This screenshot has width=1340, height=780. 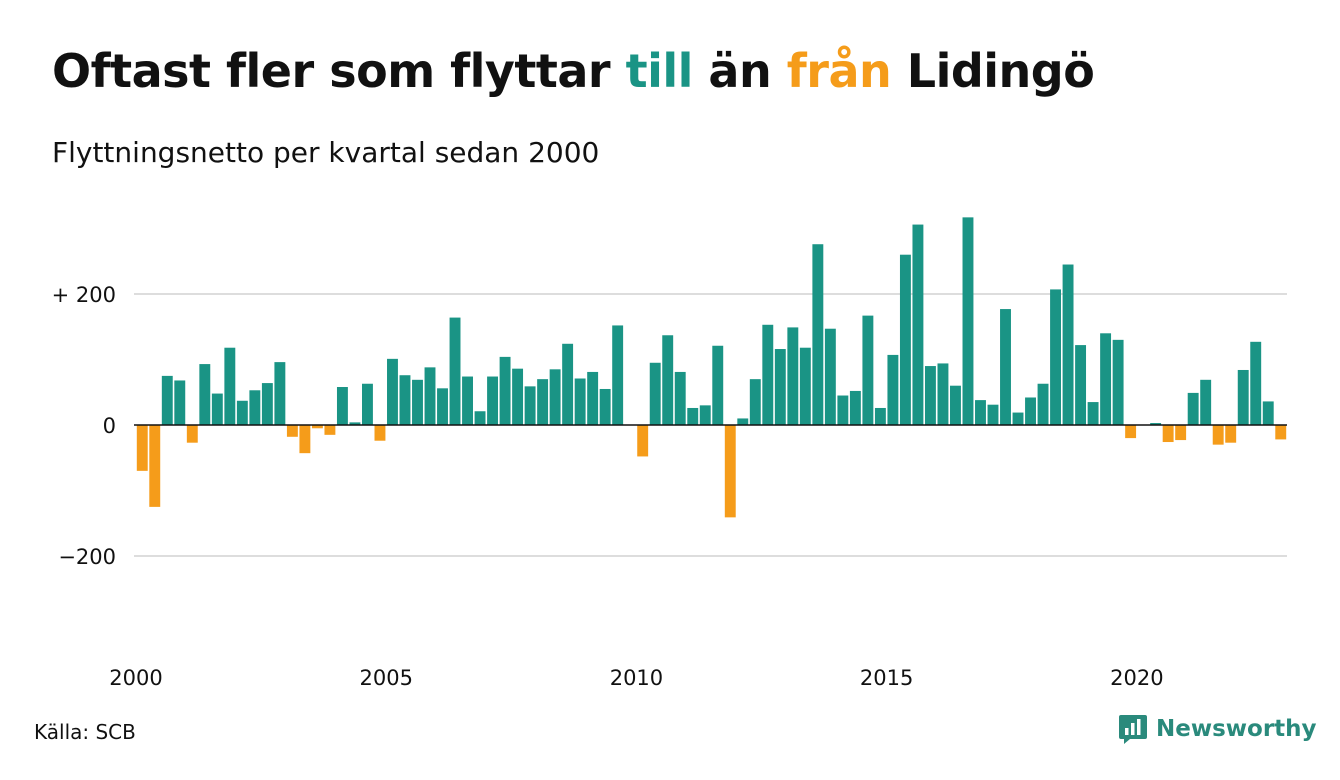 What do you see at coordinates (84, 426) in the screenshot?
I see `y-axis-ticks: + 200 0 −200` at bounding box center [84, 426].